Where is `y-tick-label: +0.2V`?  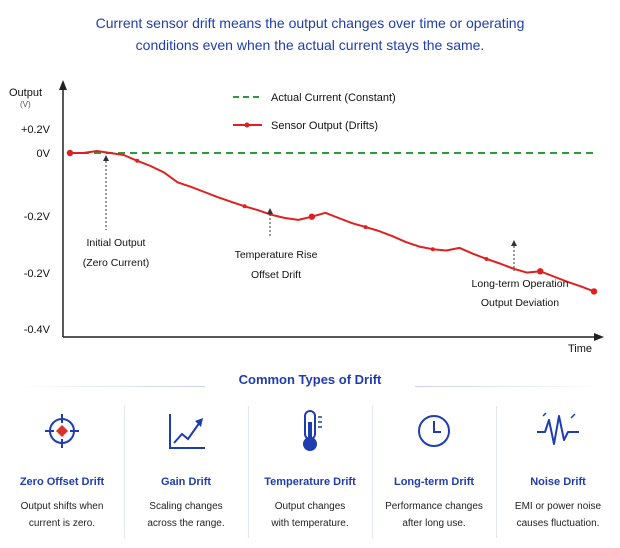
y-tick-label: +0.2V is located at coordinates (36, 130).